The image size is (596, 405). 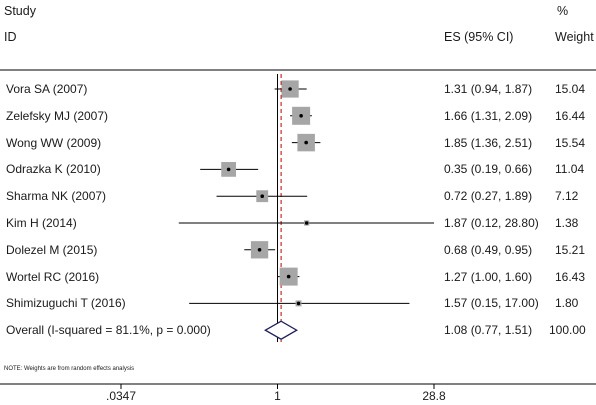 What do you see at coordinates (66, 303) in the screenshot?
I see `study-id: Shimizuguchi T (2016)` at bounding box center [66, 303].